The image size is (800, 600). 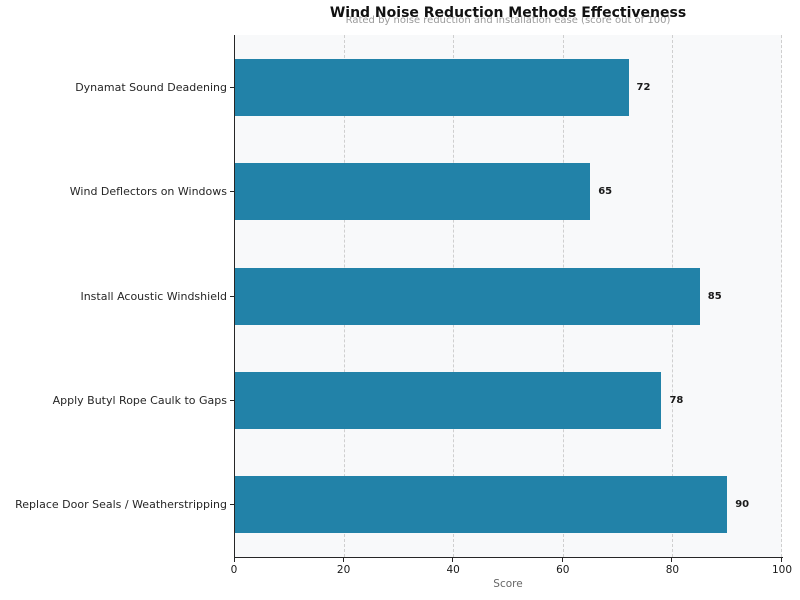 I want to click on bar-value-label: 78, so click(x=676, y=400).